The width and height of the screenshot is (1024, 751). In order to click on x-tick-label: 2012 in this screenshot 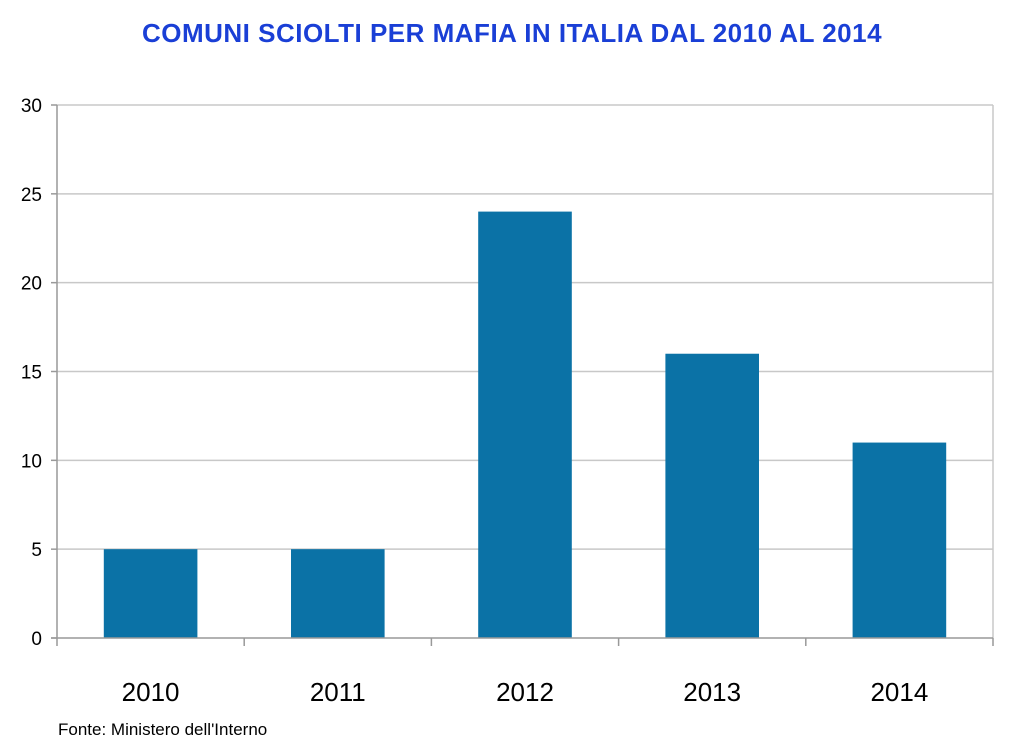, I will do `click(525, 692)`.